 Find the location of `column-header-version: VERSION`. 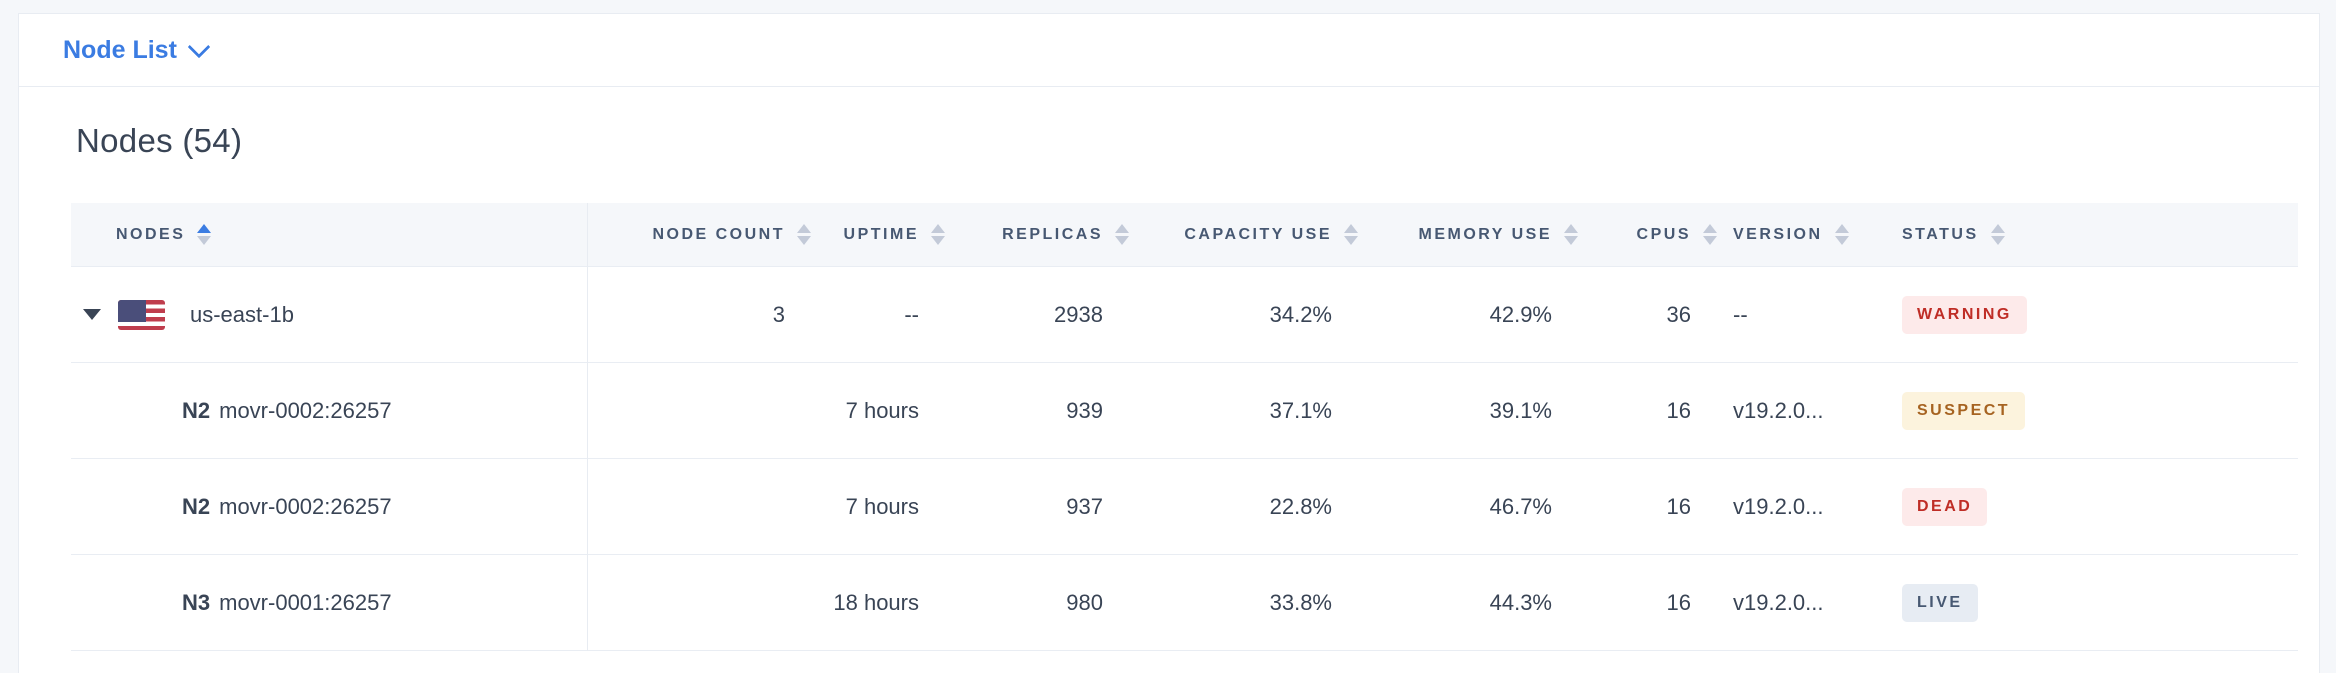

column-header-version: VERSION is located at coordinates (1801, 234).